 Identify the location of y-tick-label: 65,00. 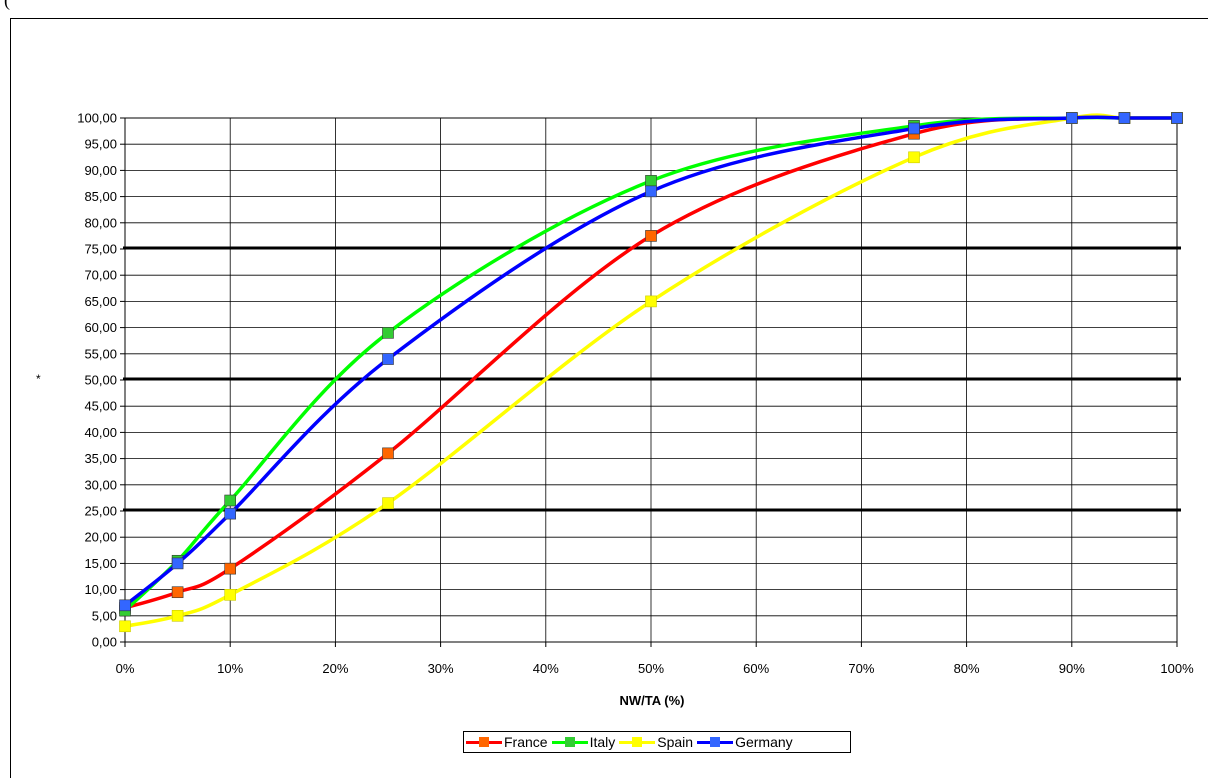
(100, 301).